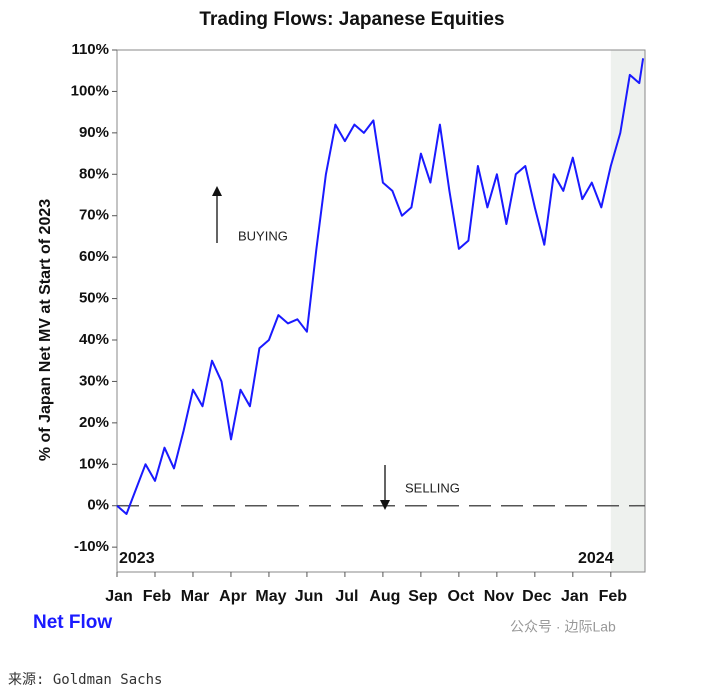 The width and height of the screenshot is (713, 694). What do you see at coordinates (98, 505) in the screenshot?
I see `y-tick-label: 0%` at bounding box center [98, 505].